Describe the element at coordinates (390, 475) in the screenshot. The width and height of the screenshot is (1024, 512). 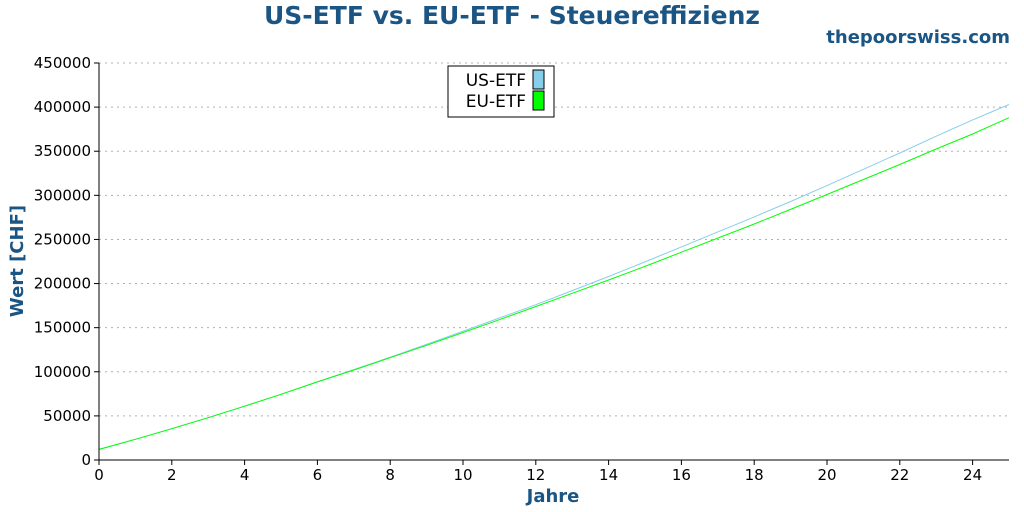
I see `x-tick-label: 8` at that location.